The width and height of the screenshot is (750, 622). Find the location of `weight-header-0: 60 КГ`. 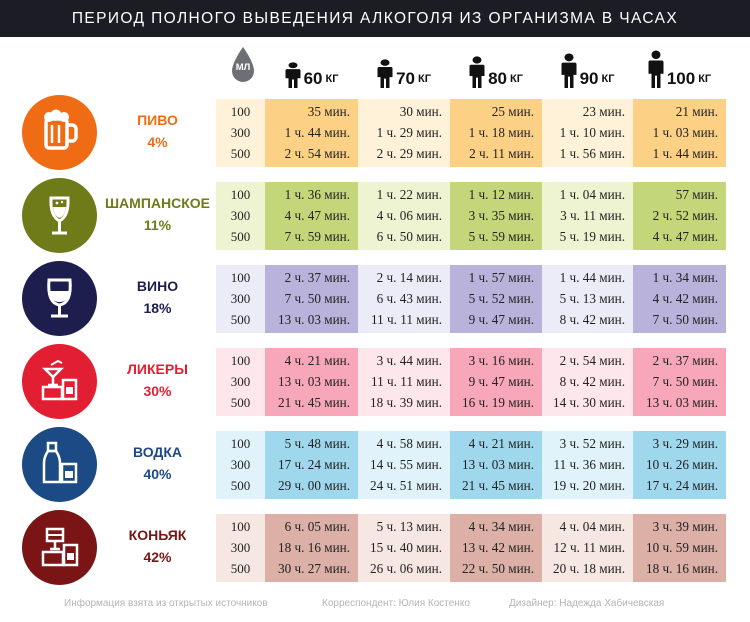

weight-header-0: 60 КГ is located at coordinates (311, 69).